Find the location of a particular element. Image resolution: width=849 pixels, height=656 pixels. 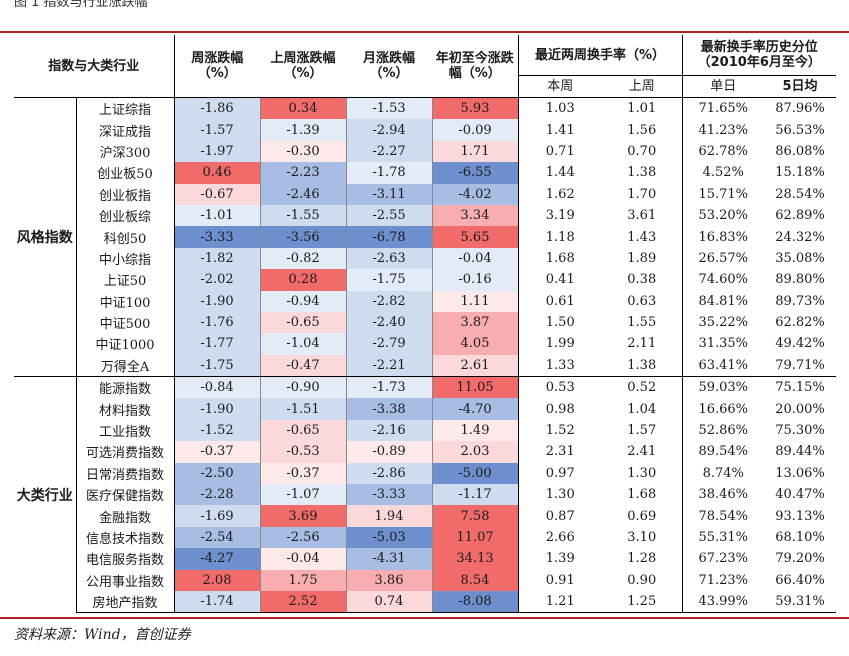

turnover-lastweek-cell: 1.43 is located at coordinates (642, 237).